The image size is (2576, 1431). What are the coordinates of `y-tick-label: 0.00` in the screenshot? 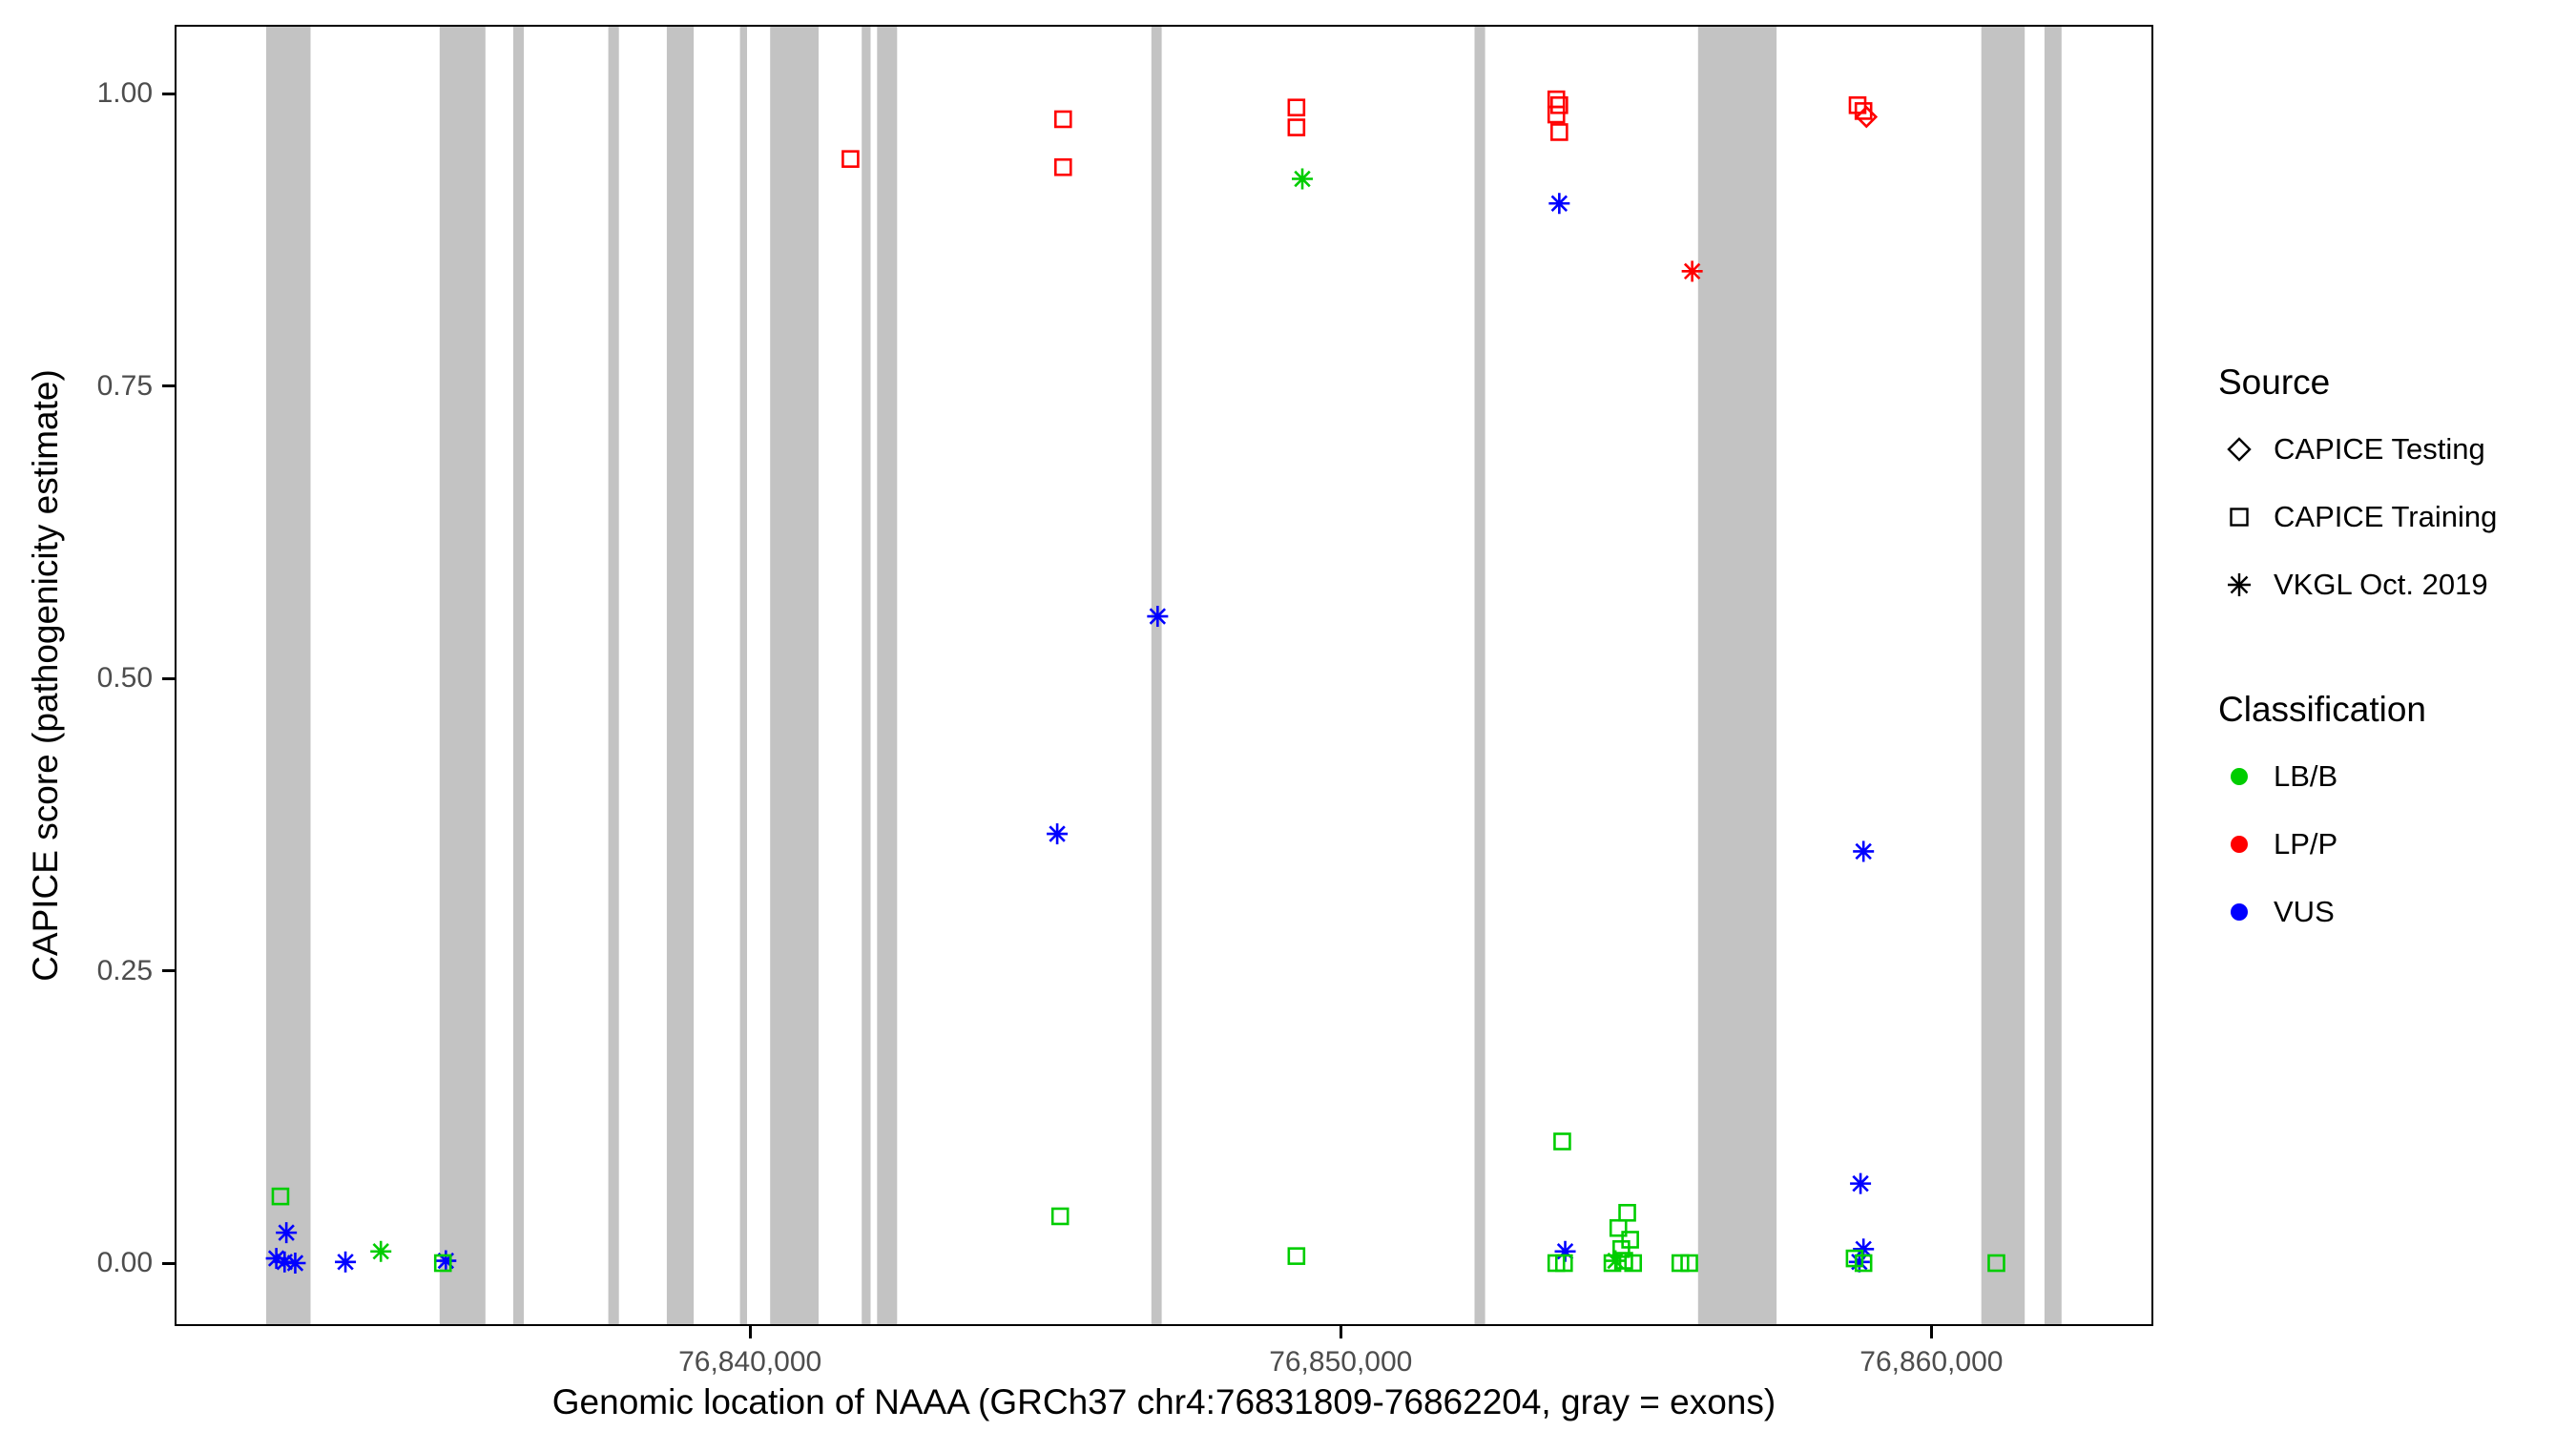 It's located at (124, 1262).